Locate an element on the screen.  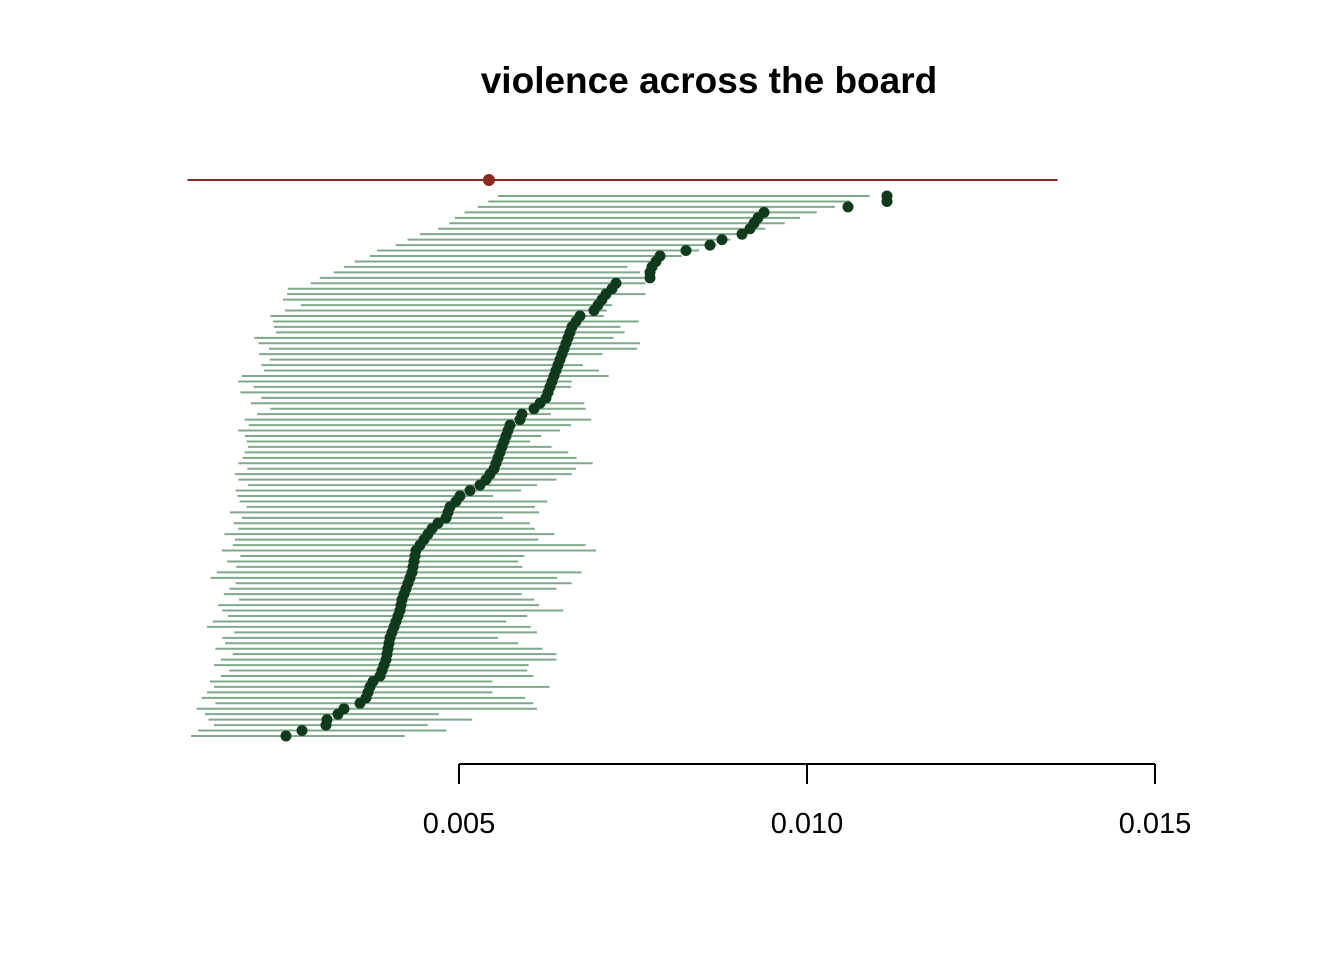
x-tick-label: 0.005 is located at coordinates (459, 824).